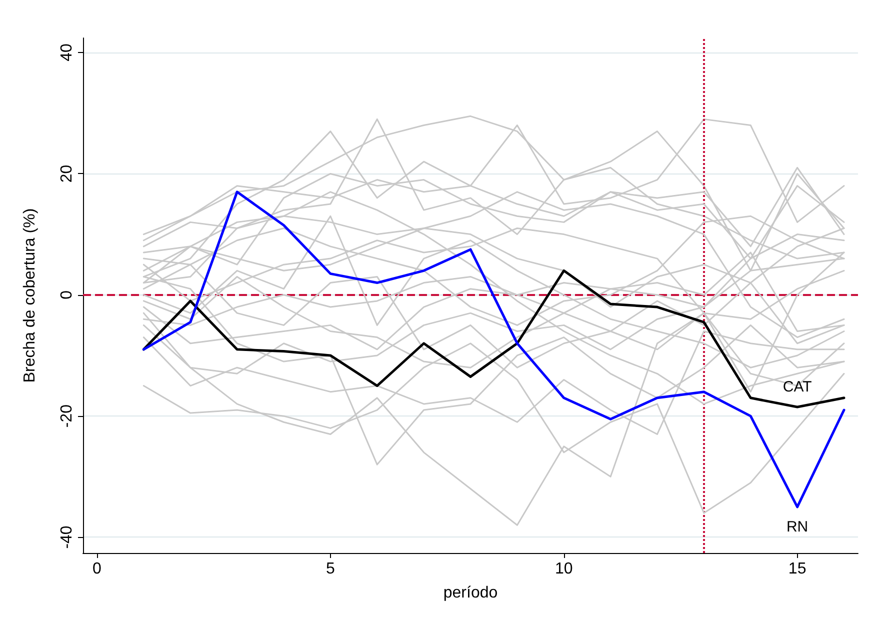 This screenshot has width=878, height=641. Describe the element at coordinates (797, 569) in the screenshot. I see `x-tick-label: 15` at that location.